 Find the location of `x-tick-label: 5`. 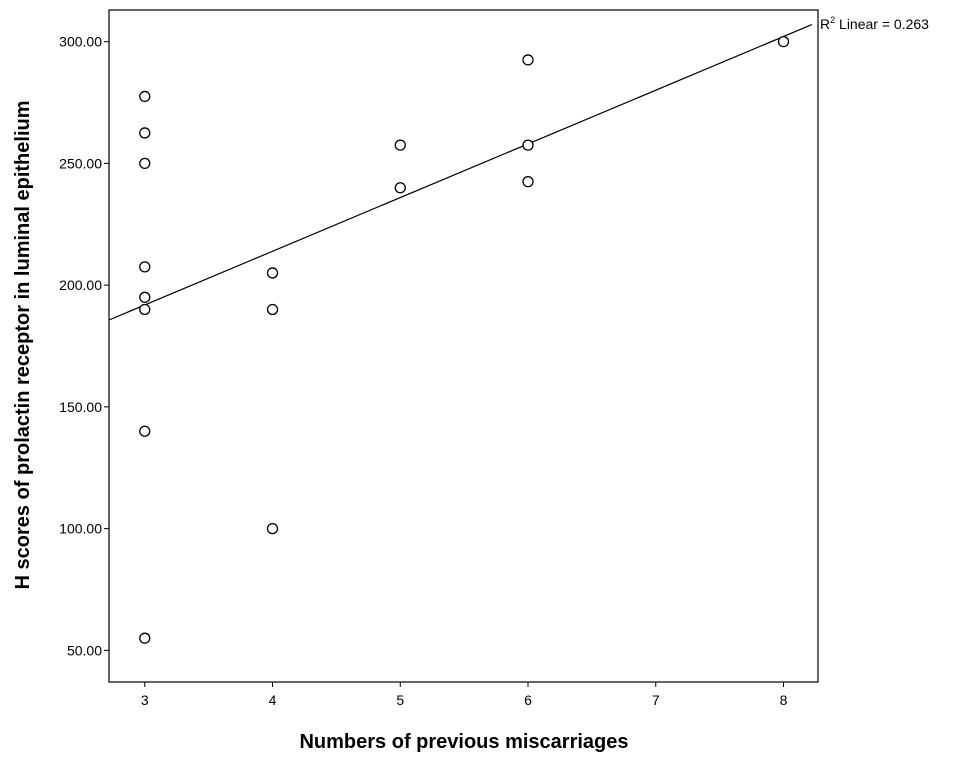

x-tick-label: 5 is located at coordinates (400, 700).